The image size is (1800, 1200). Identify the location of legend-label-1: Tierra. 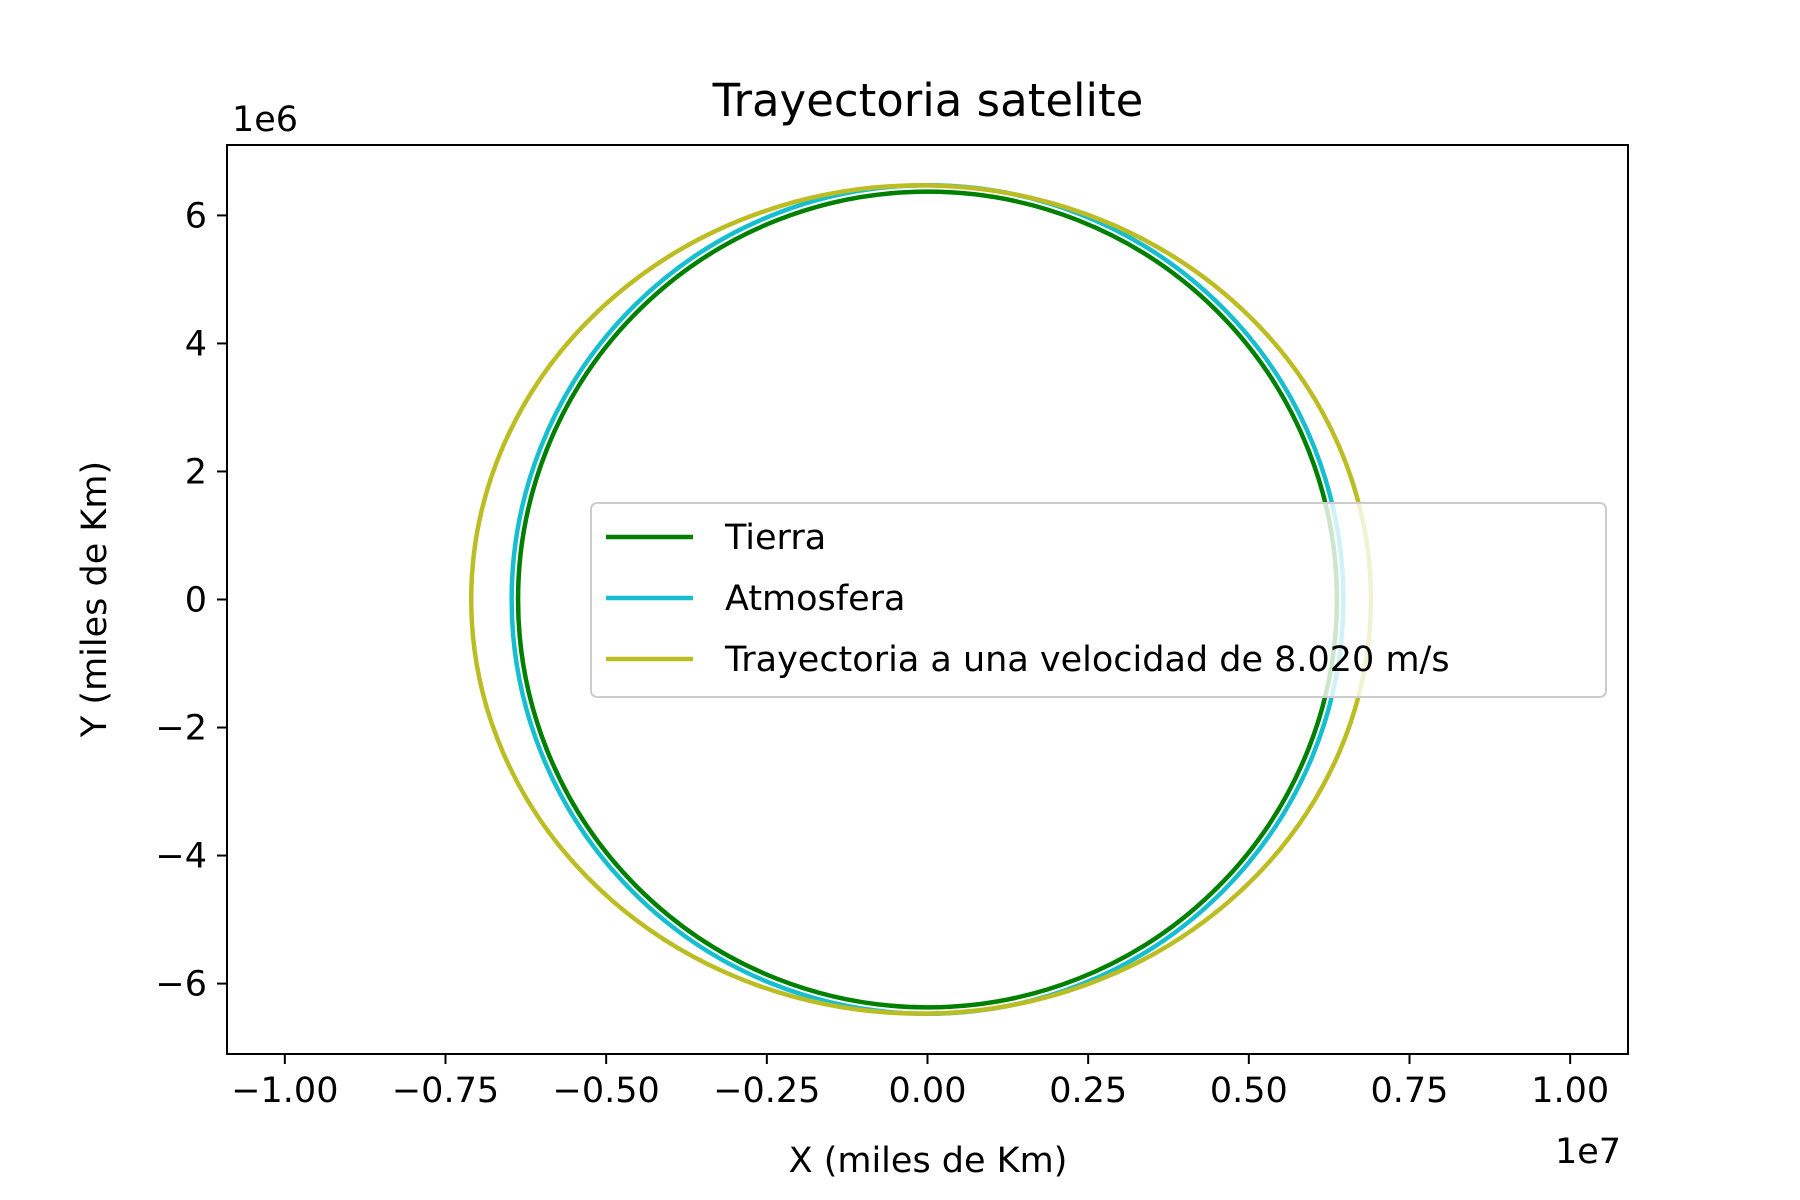
(775, 538).